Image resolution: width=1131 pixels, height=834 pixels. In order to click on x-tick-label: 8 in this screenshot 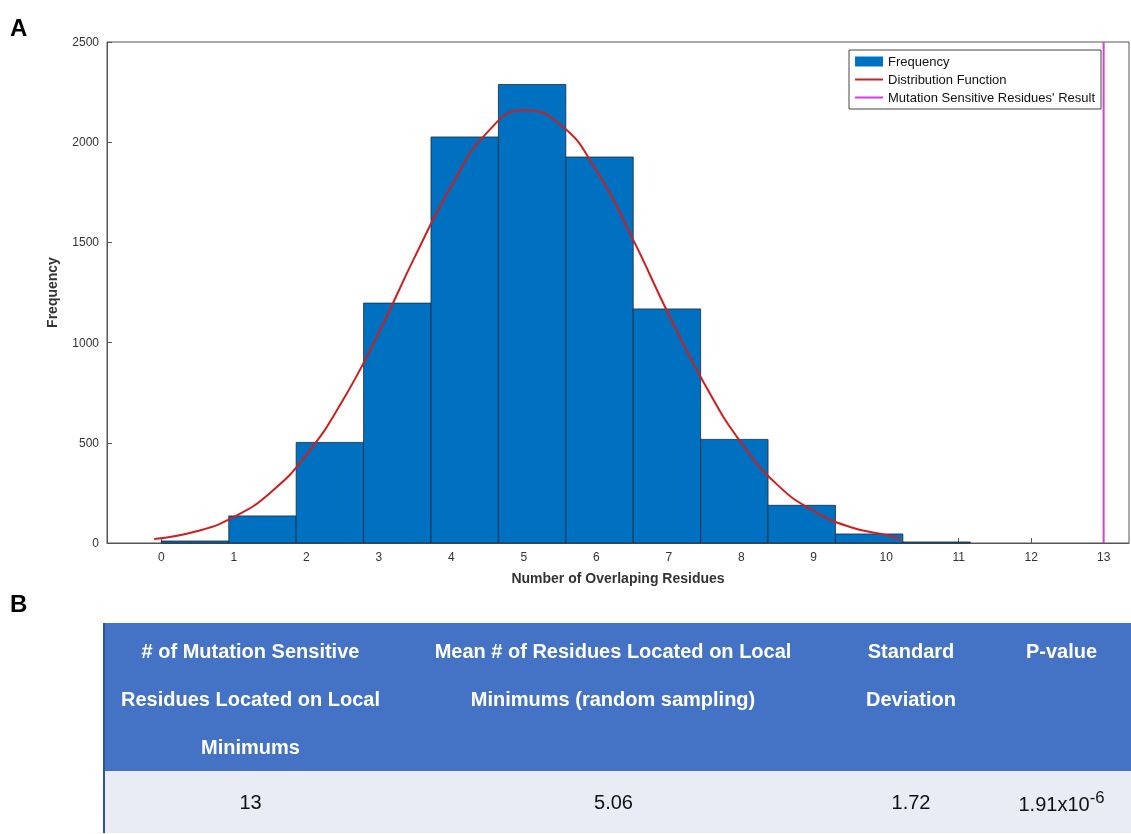, I will do `click(741, 557)`.